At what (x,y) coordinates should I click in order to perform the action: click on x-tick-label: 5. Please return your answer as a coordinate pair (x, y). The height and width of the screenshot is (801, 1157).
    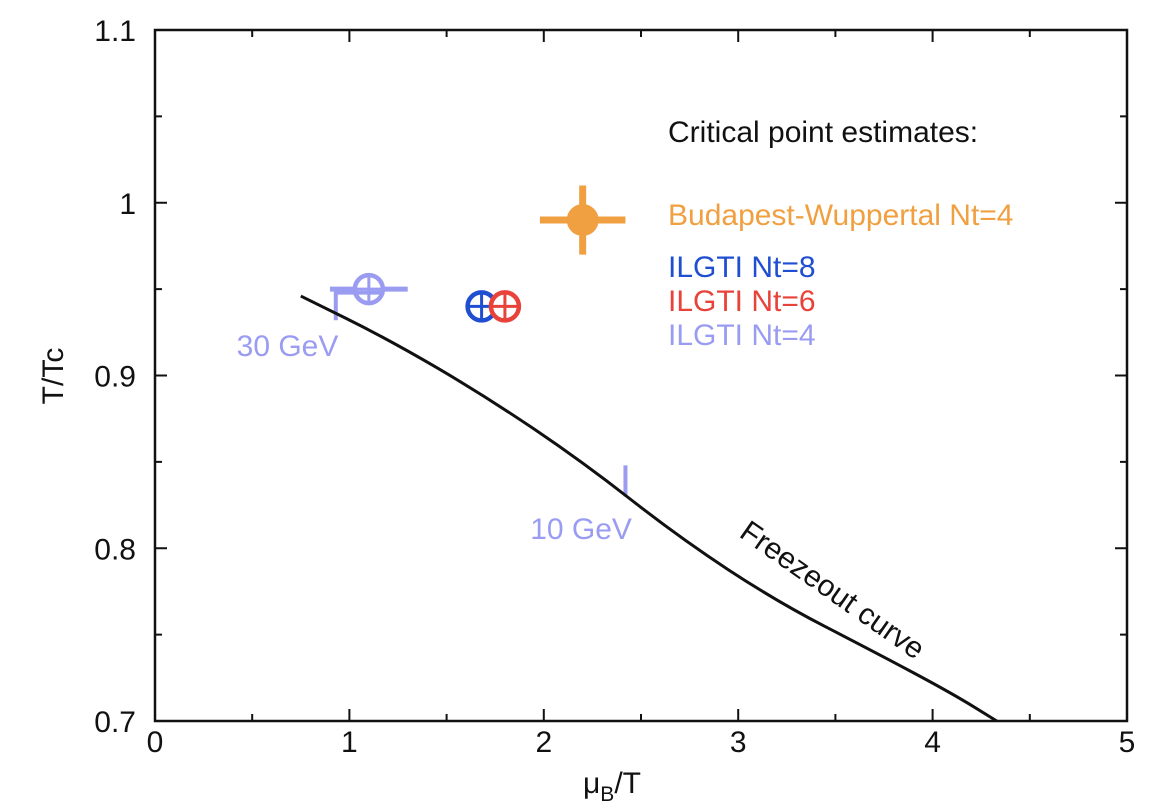
    Looking at the image, I should click on (1127, 742).